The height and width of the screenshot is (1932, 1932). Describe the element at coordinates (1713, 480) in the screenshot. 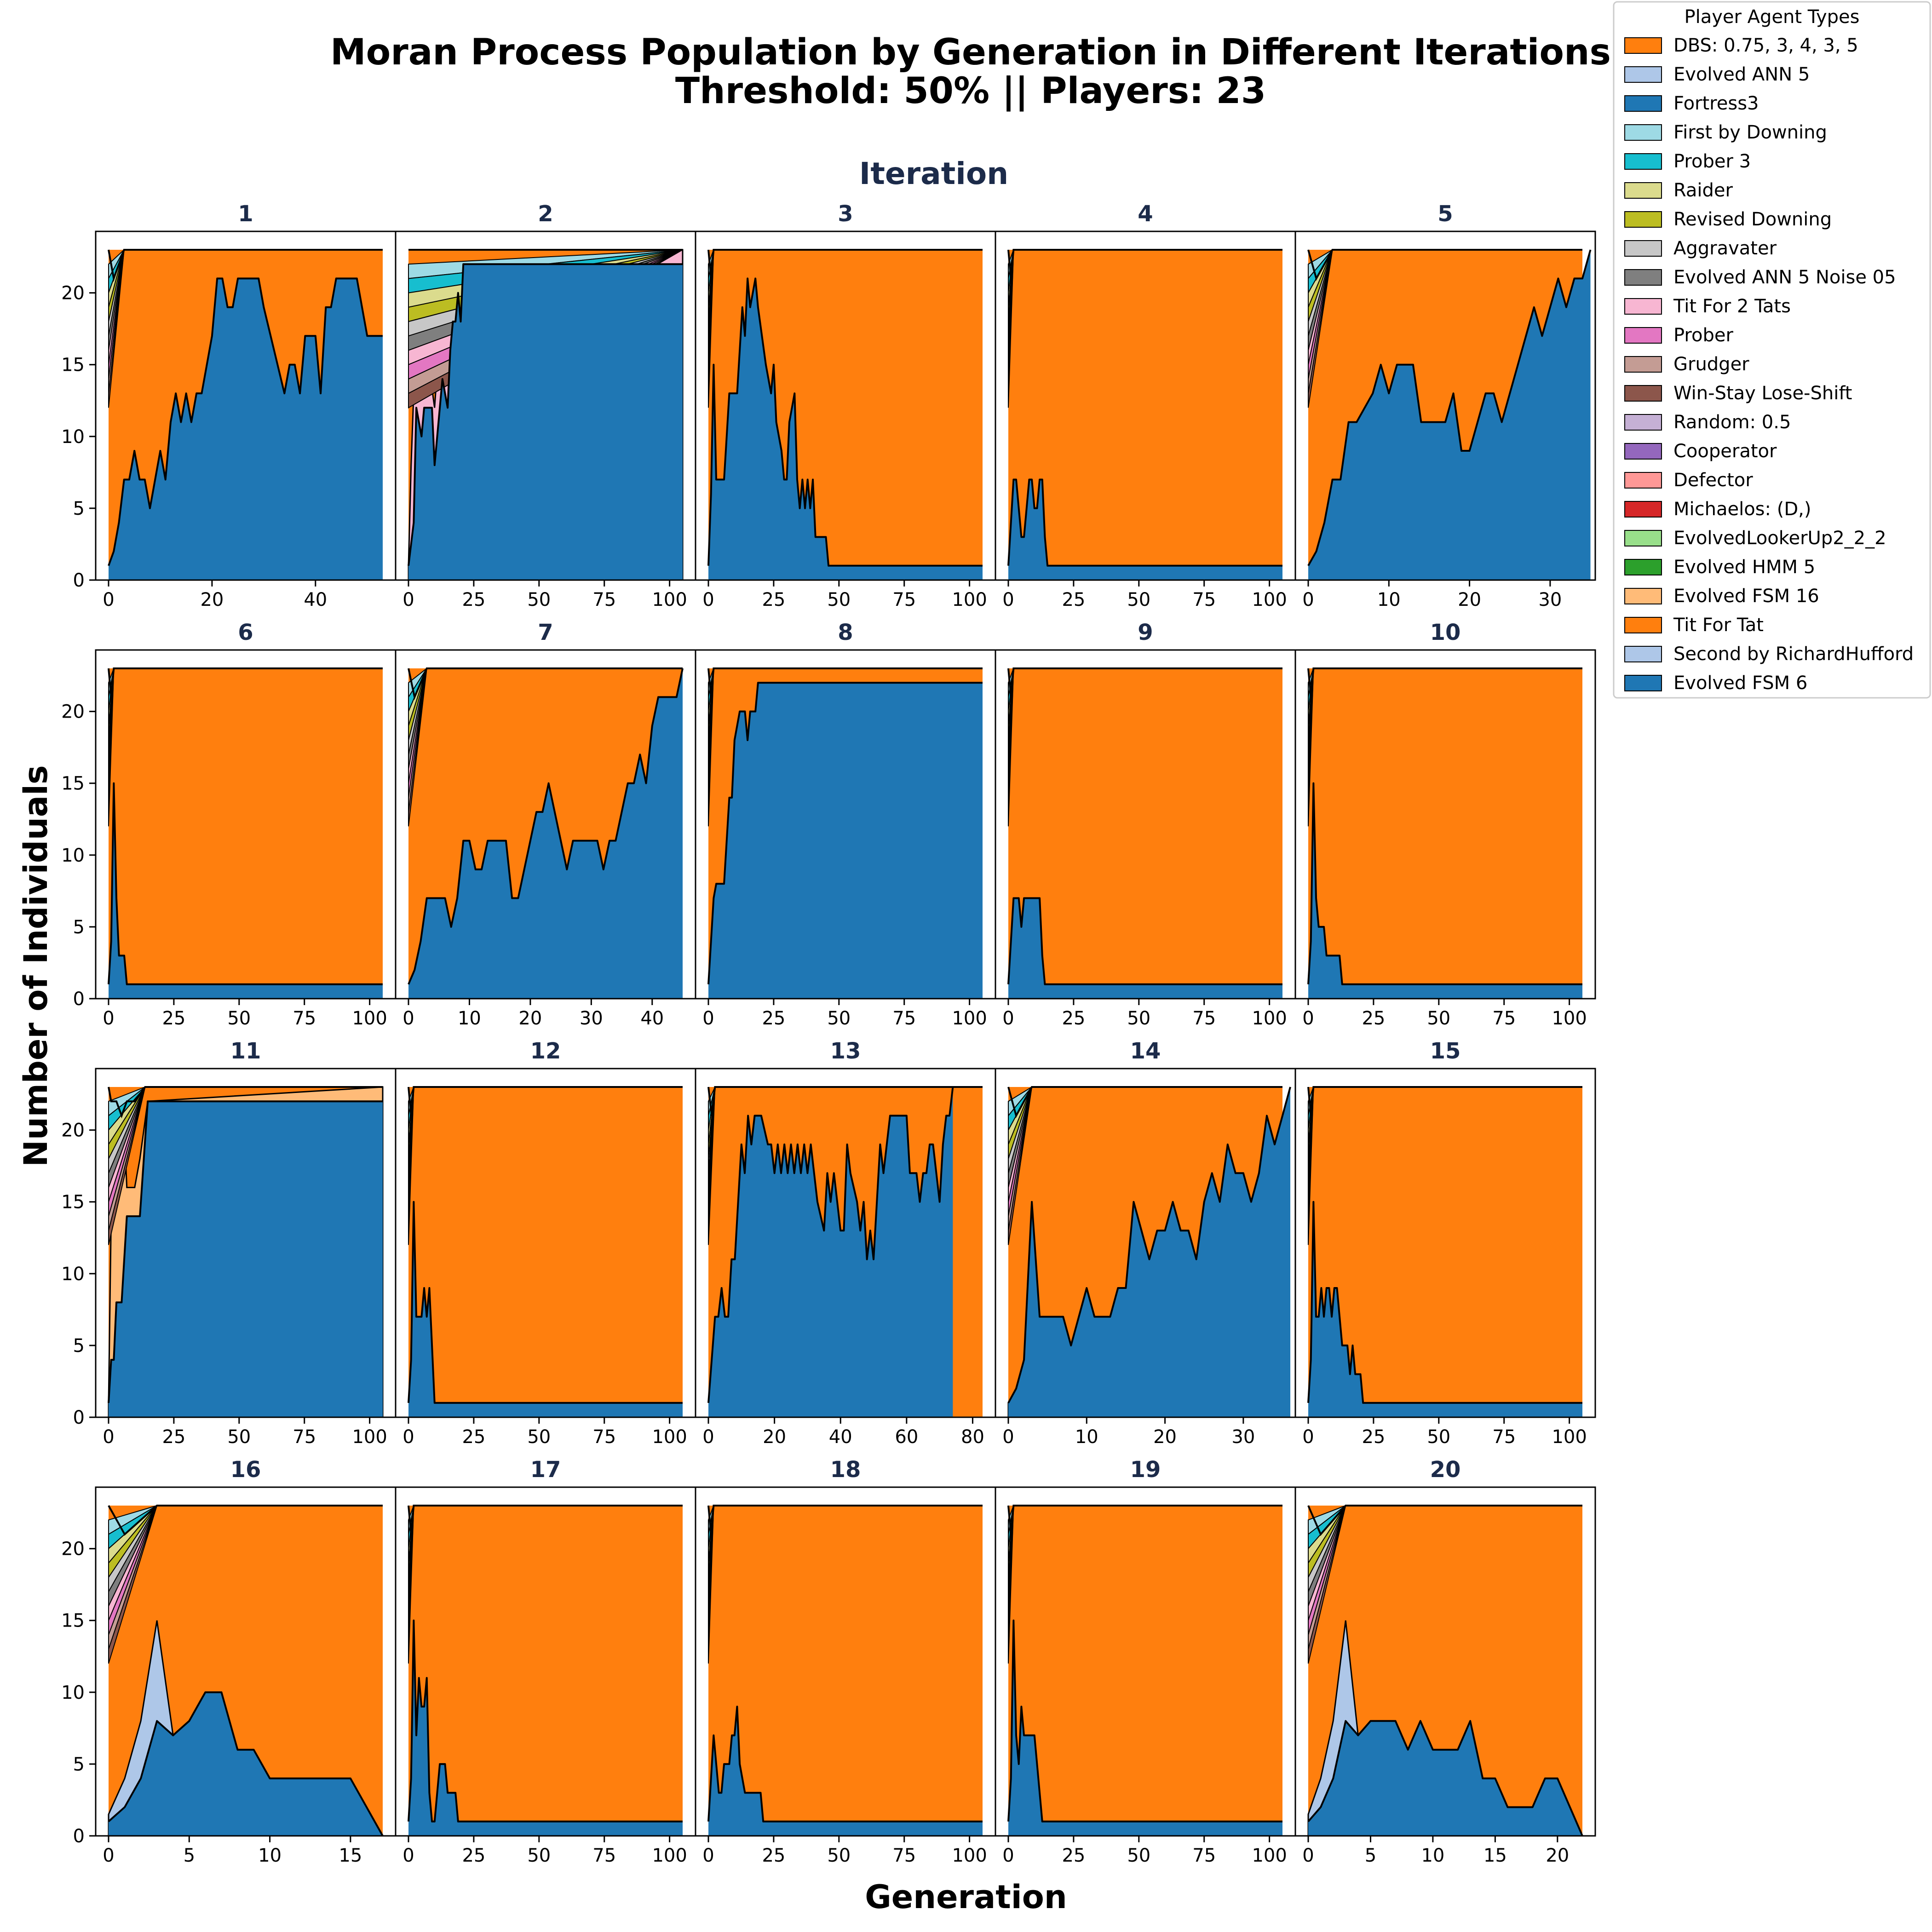

I see `legend-label: Defector` at that location.